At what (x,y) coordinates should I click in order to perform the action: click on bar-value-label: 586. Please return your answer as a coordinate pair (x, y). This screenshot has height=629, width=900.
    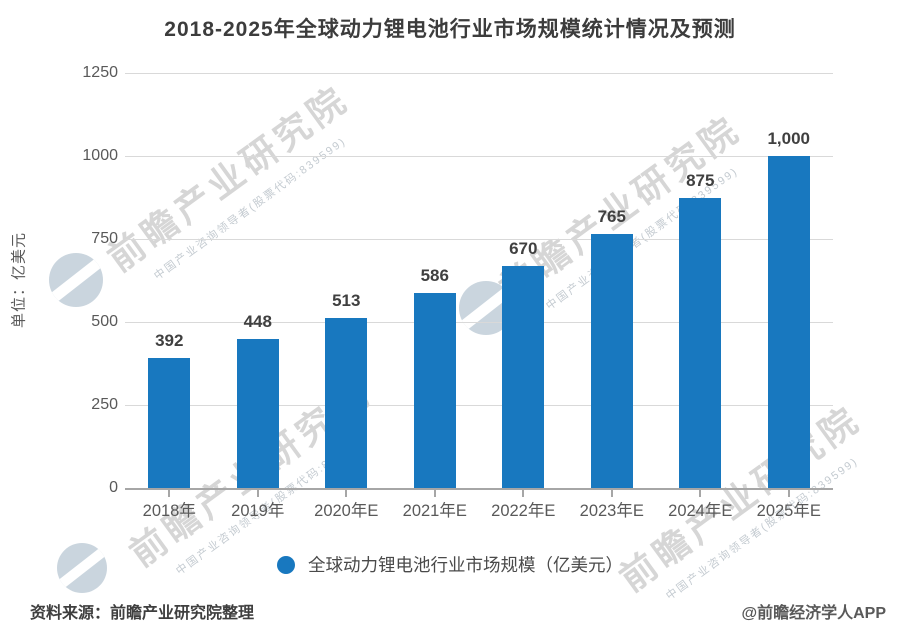
    Looking at the image, I should click on (434, 276).